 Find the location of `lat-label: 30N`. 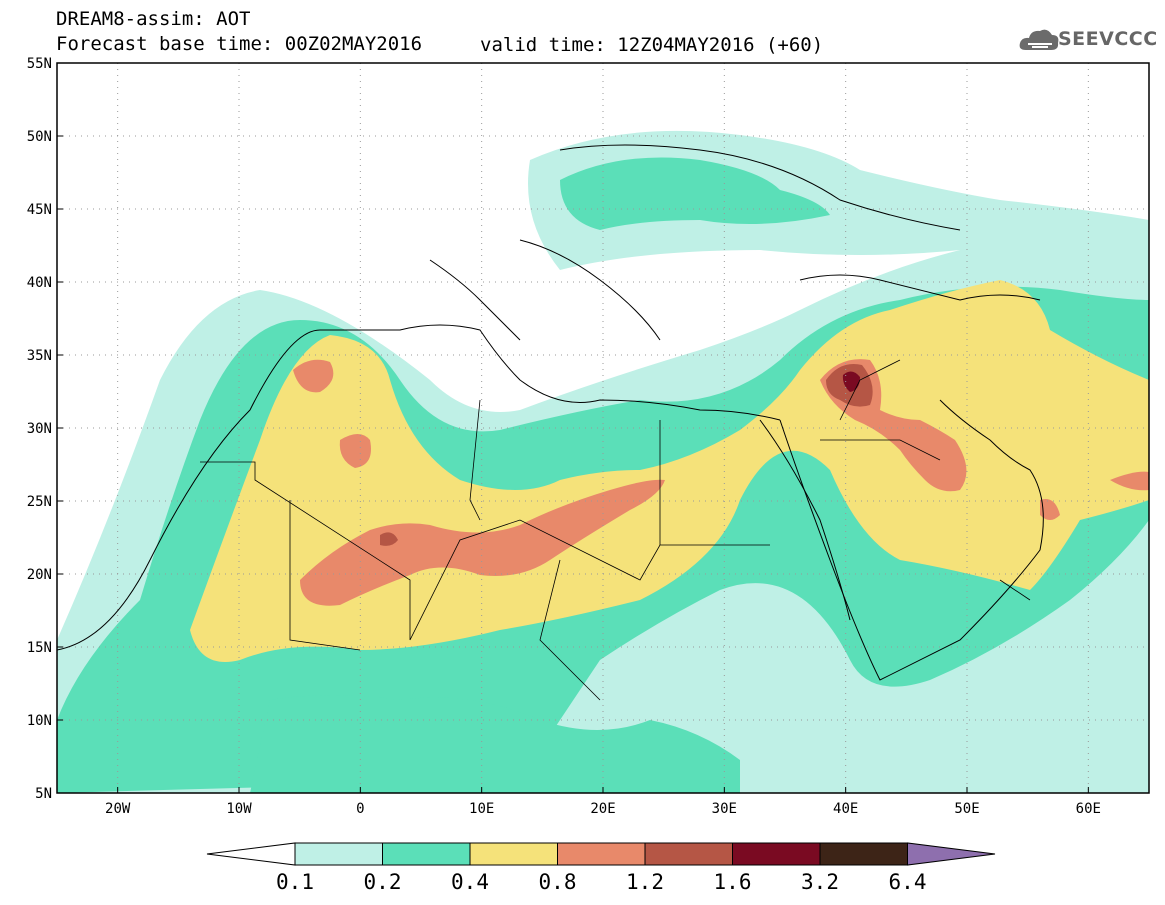

lat-label: 30N is located at coordinates (39, 429).